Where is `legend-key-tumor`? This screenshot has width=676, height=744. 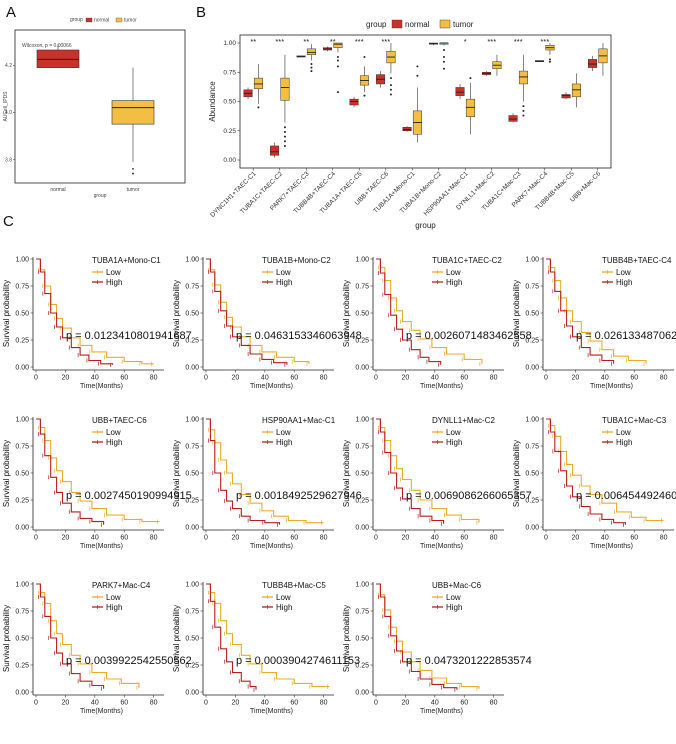
legend-key-tumor is located at coordinates (445, 24).